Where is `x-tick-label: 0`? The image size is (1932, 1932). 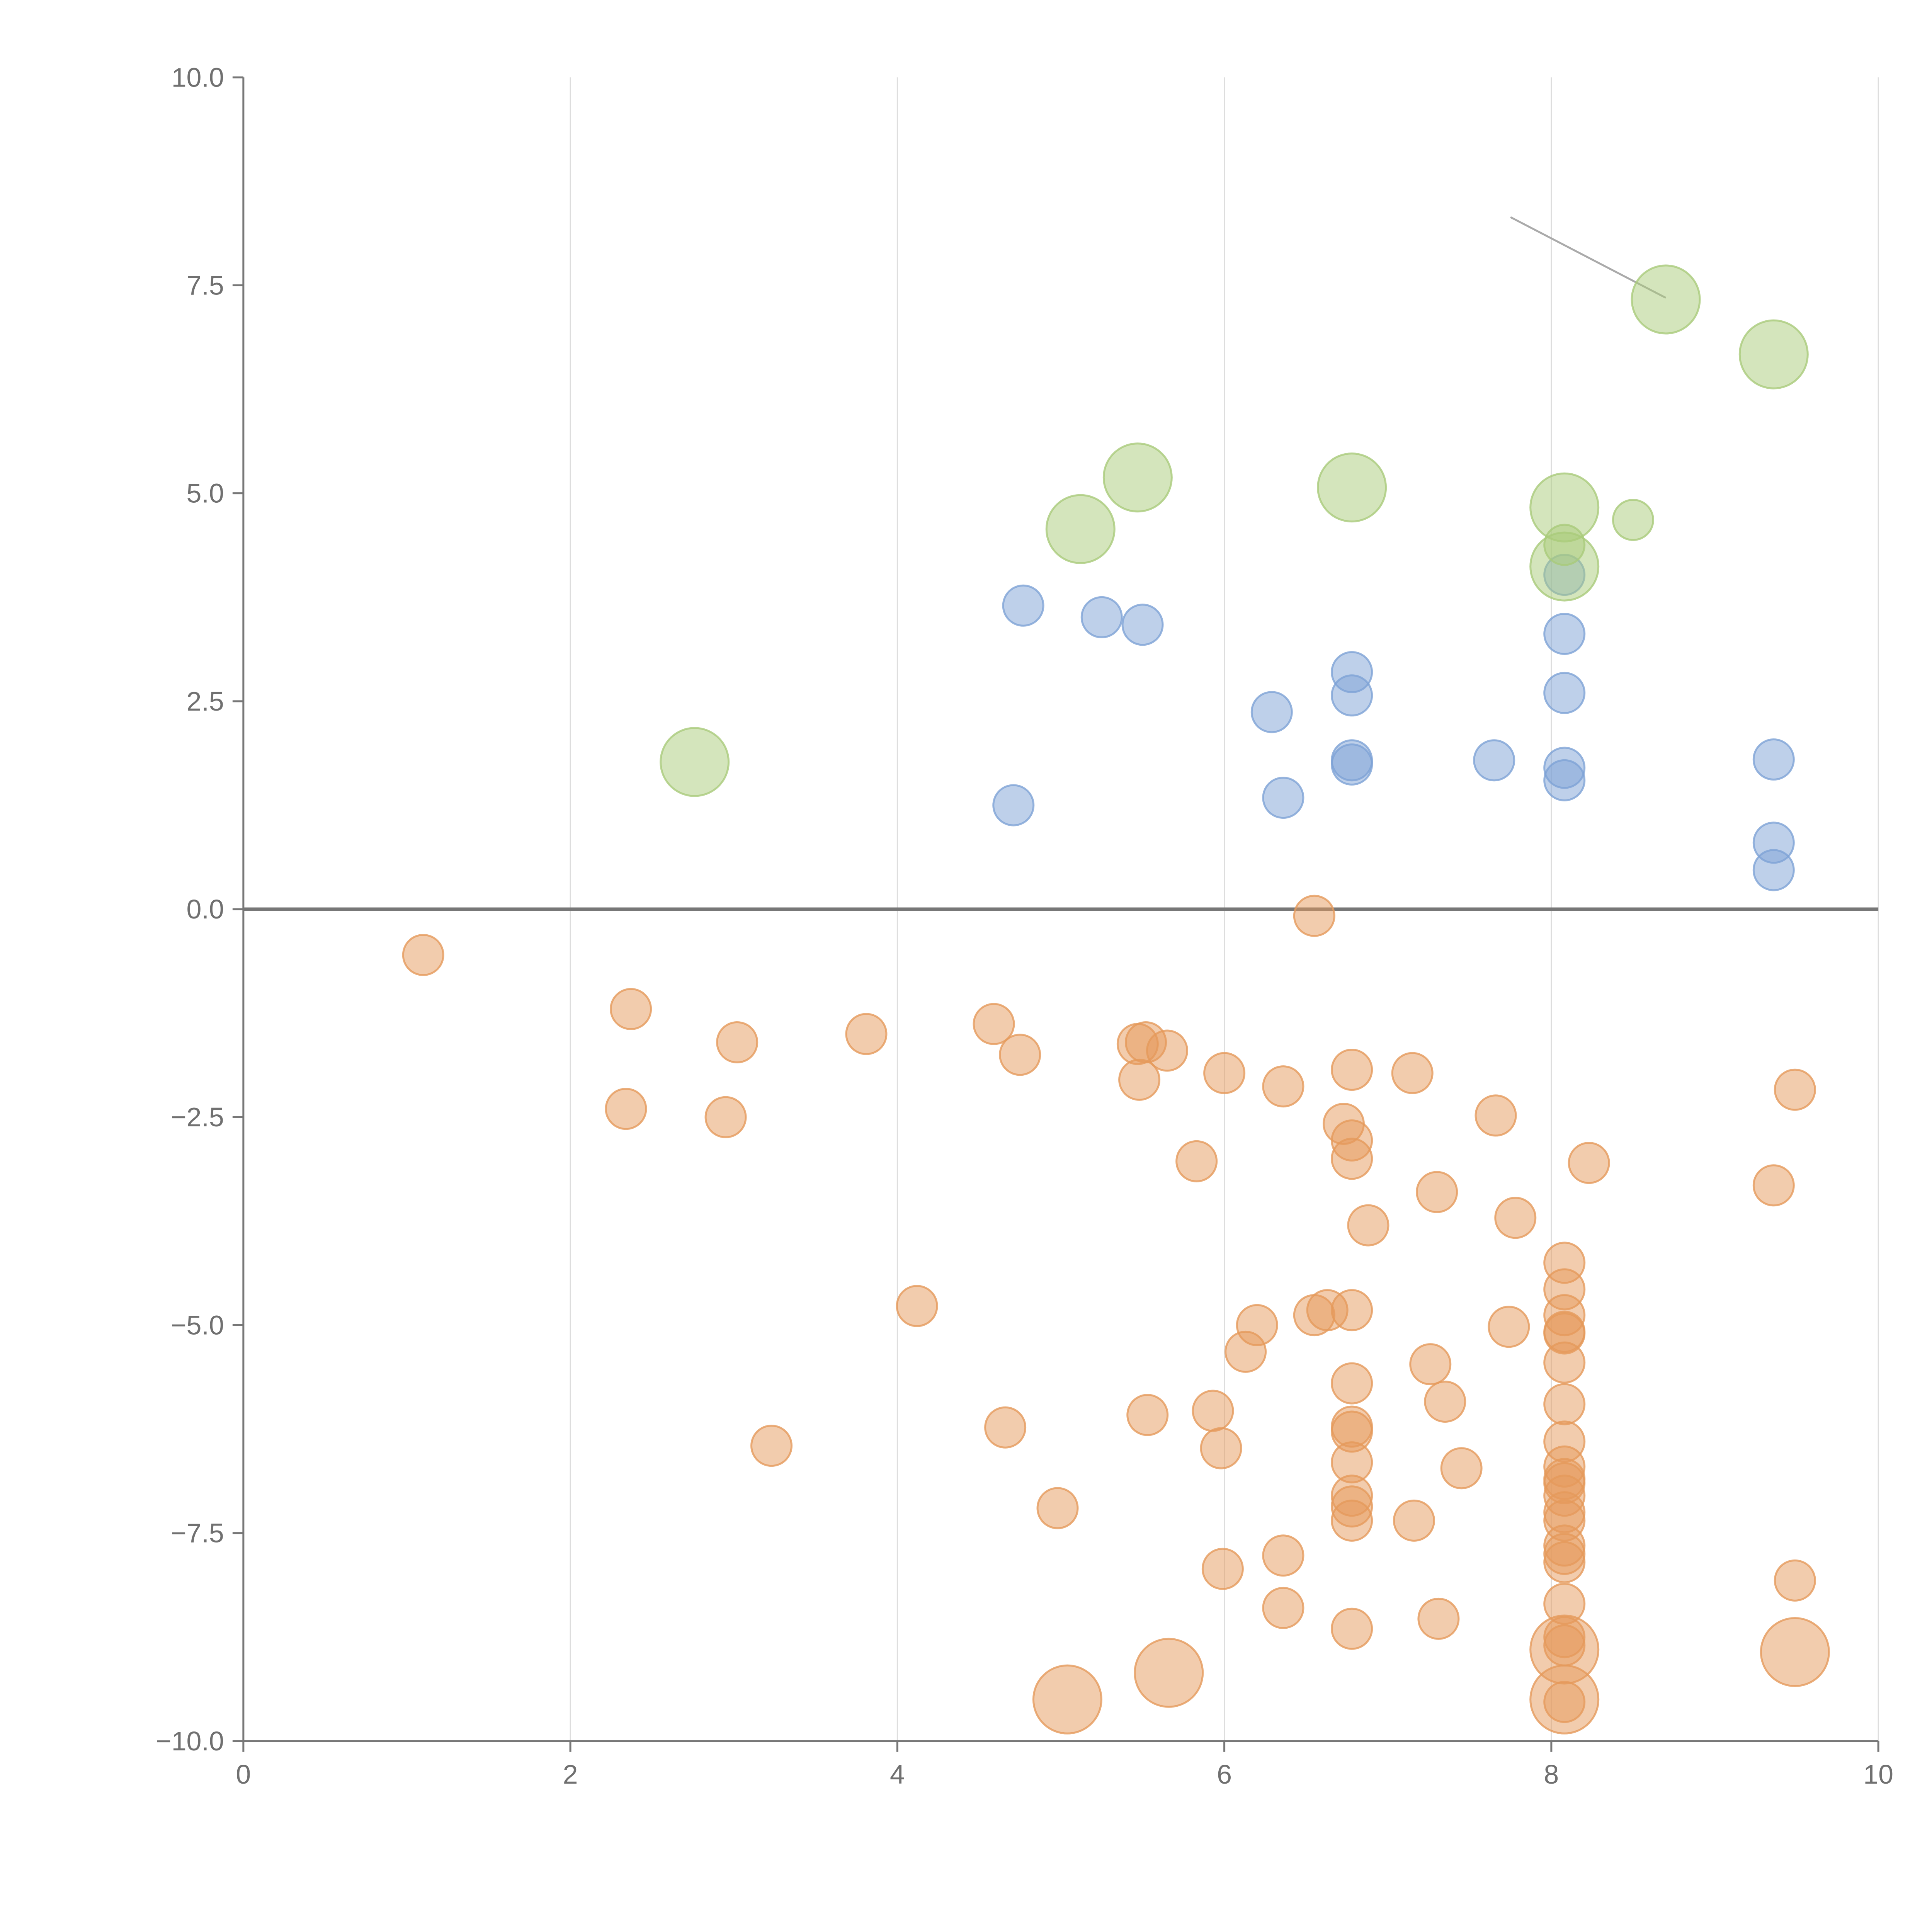 x-tick-label: 0 is located at coordinates (244, 1774).